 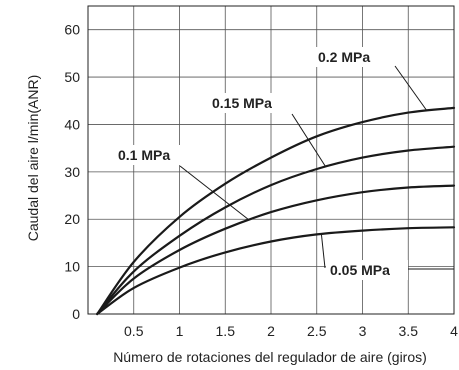 What do you see at coordinates (271, 331) in the screenshot?
I see `x-tick-label: 2` at bounding box center [271, 331].